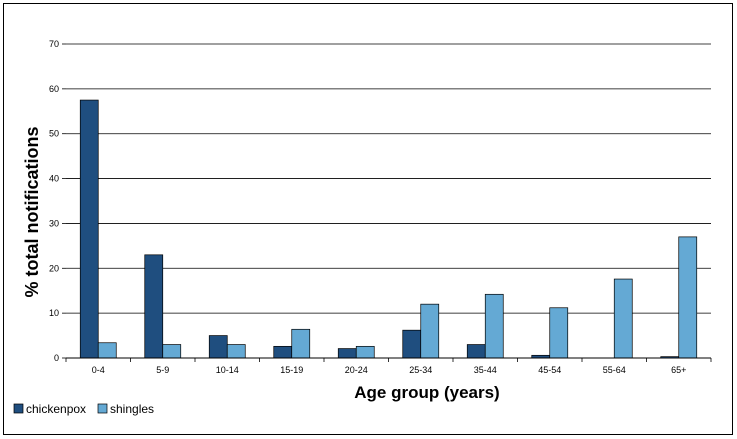 The height and width of the screenshot is (439, 737). I want to click on bar-shingles-65+, so click(688, 297).